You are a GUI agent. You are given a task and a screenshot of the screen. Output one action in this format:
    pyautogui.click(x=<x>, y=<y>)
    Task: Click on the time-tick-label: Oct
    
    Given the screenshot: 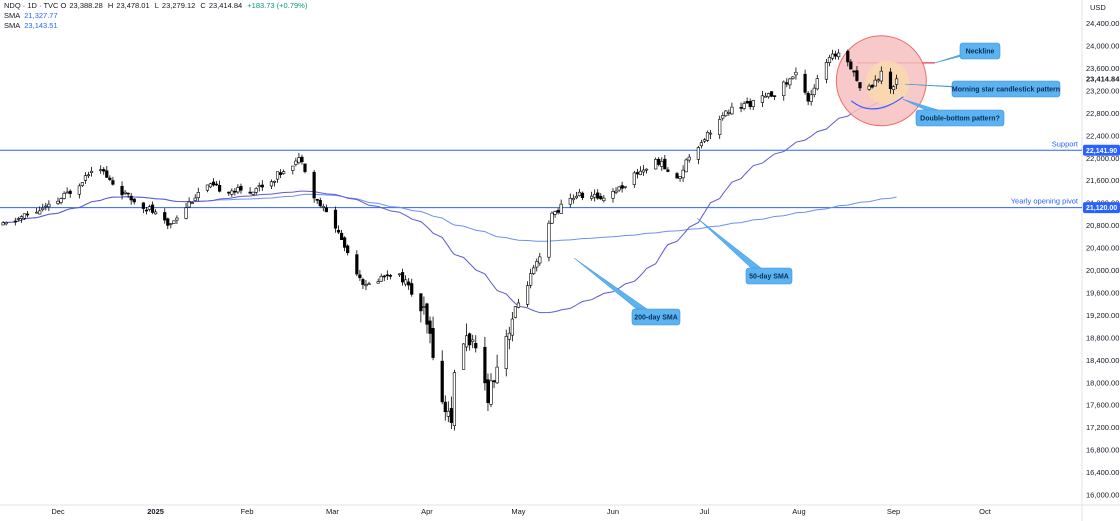 What is the action you would take?
    pyautogui.click(x=985, y=511)
    